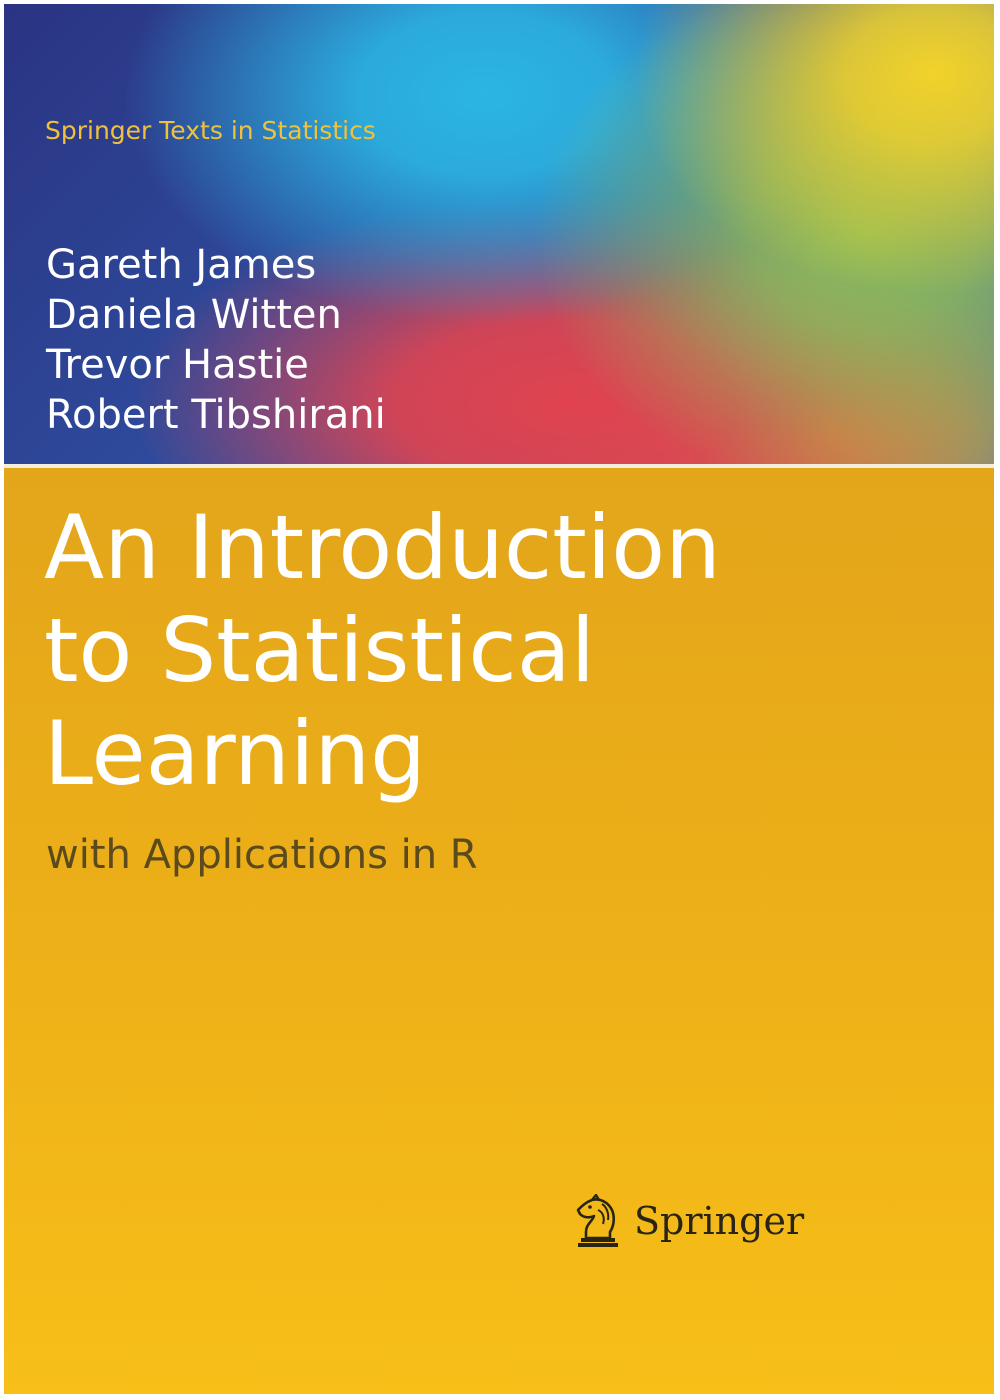  Describe the element at coordinates (181, 265) in the screenshot. I see `author-name: Gareth James` at that location.